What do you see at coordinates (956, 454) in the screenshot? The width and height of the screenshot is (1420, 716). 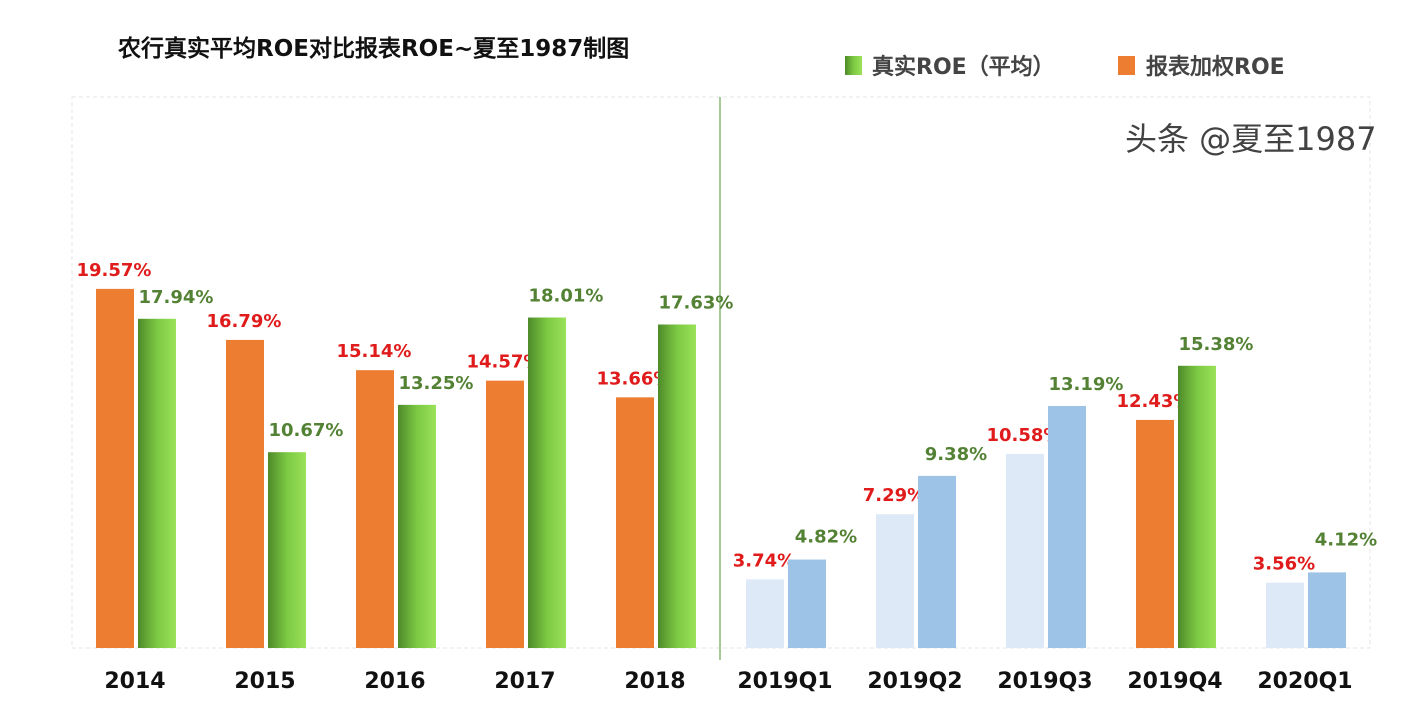 I see `data-label-real-2019Q2: 9.38%` at bounding box center [956, 454].